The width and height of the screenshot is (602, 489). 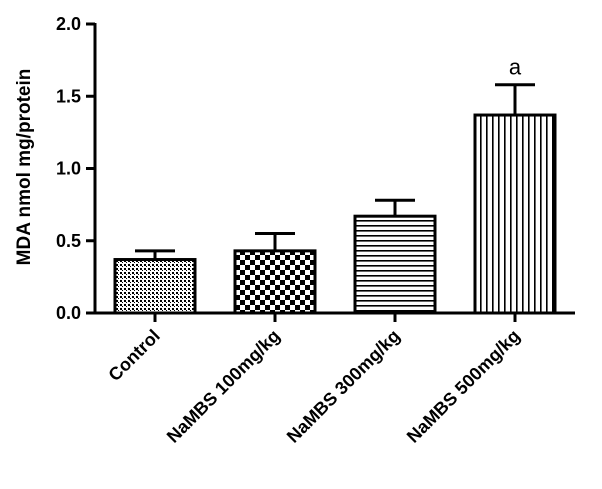 I want to click on significance-annotation: a, so click(x=515, y=67).